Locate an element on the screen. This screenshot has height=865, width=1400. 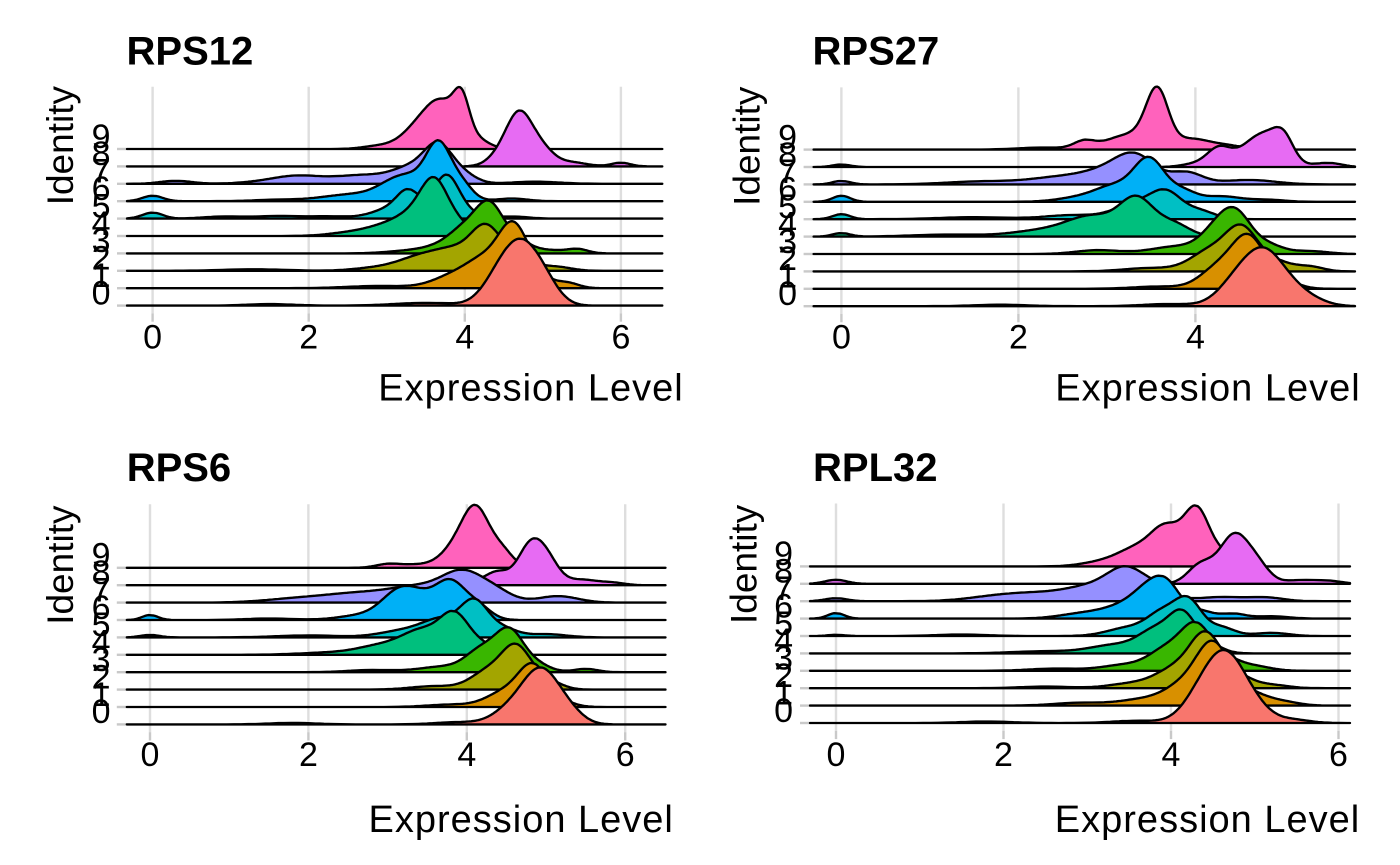
svg-text: RPS6 is located at coordinates (179, 468).